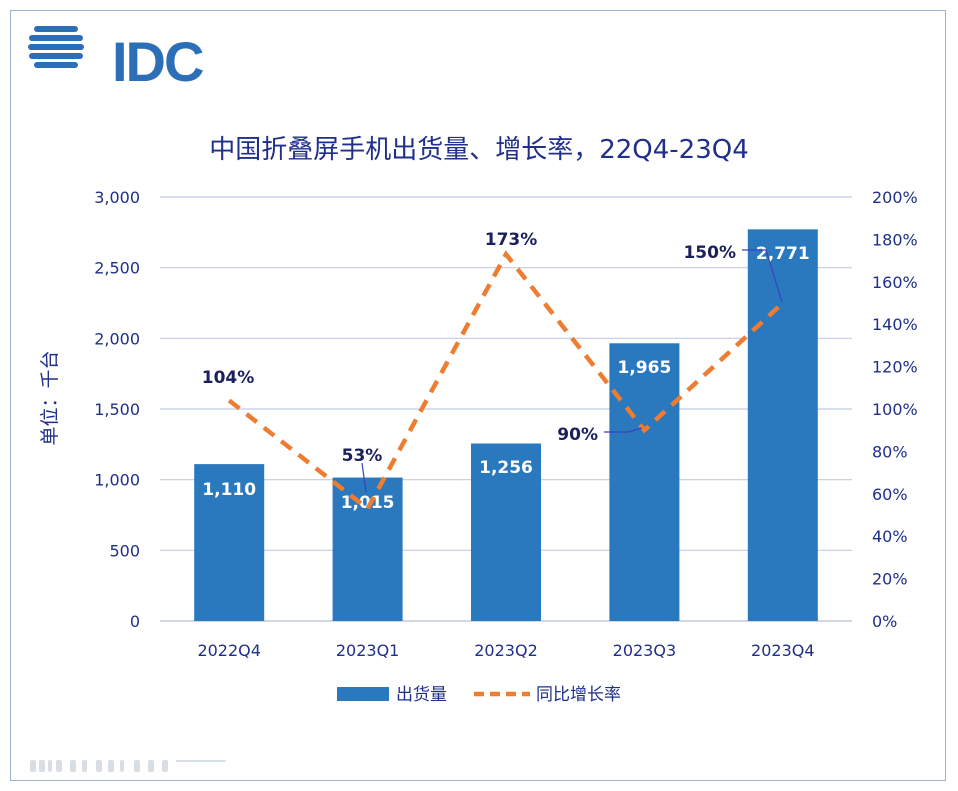  Describe the element at coordinates (645, 368) in the screenshot. I see `bar-value-label: 1,965` at that location.